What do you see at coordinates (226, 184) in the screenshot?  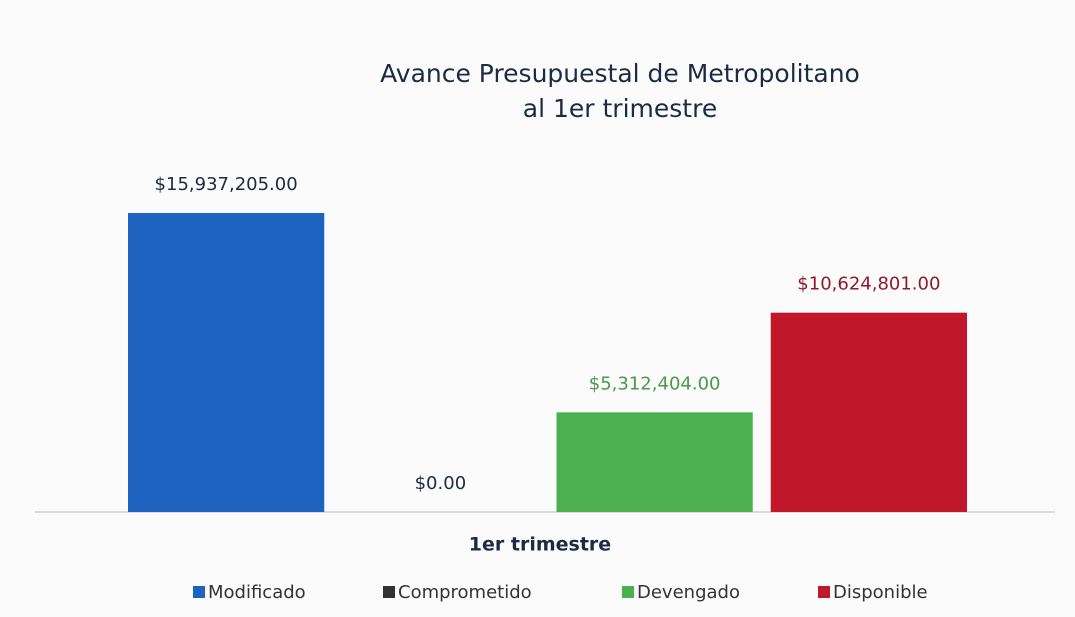 I see `data-label: $15,937,205.00` at bounding box center [226, 184].